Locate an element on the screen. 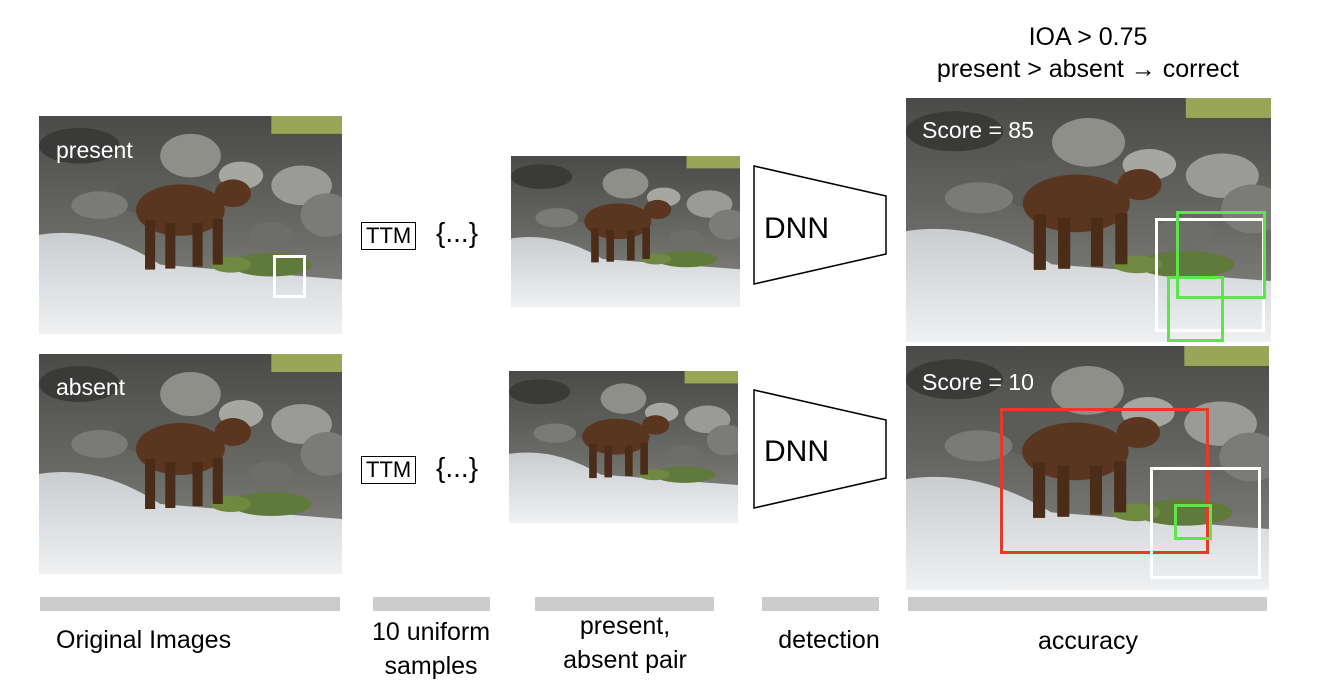 This screenshot has width=1324, height=690. score-absent: Score = 10 is located at coordinates (978, 382).